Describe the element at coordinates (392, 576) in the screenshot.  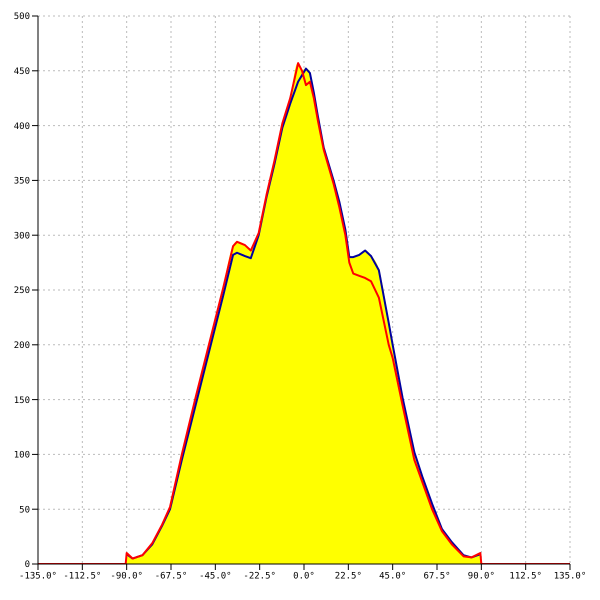
I see `x-tick-label: 45.0°` at that location.